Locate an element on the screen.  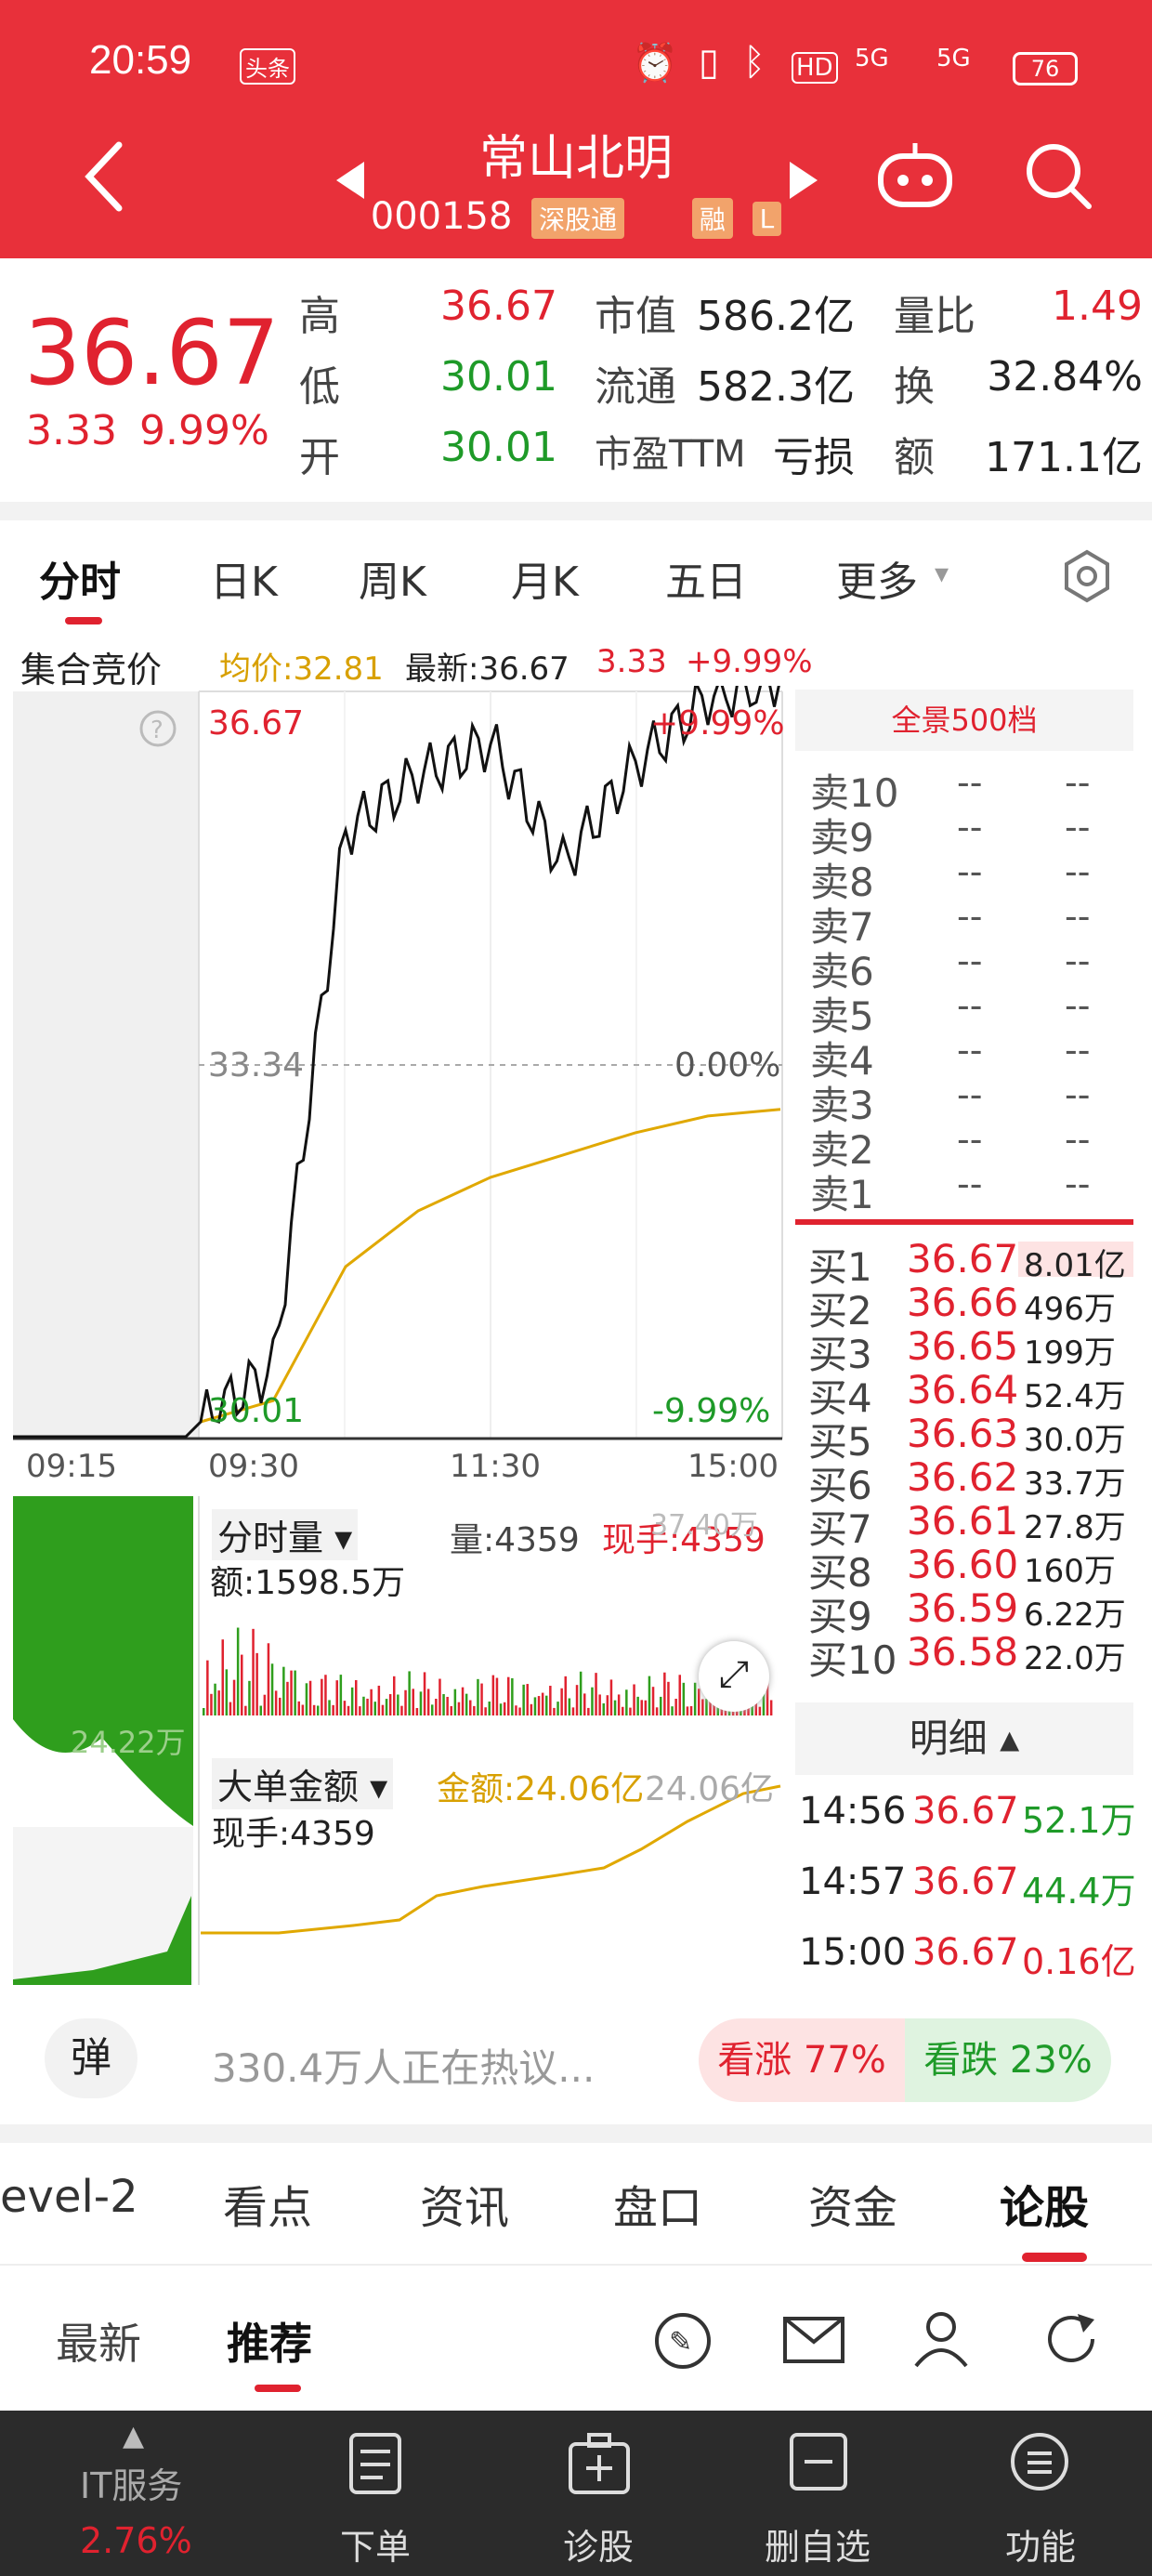
buy-price: 36.60 is located at coordinates (963, 1564).